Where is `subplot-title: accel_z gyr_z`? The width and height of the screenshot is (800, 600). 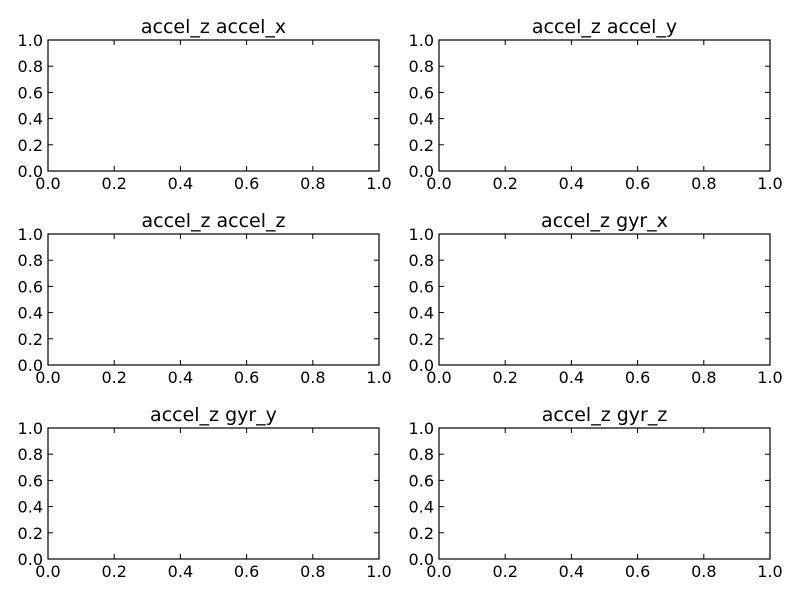
subplot-title: accel_z gyr_z is located at coordinates (605, 415).